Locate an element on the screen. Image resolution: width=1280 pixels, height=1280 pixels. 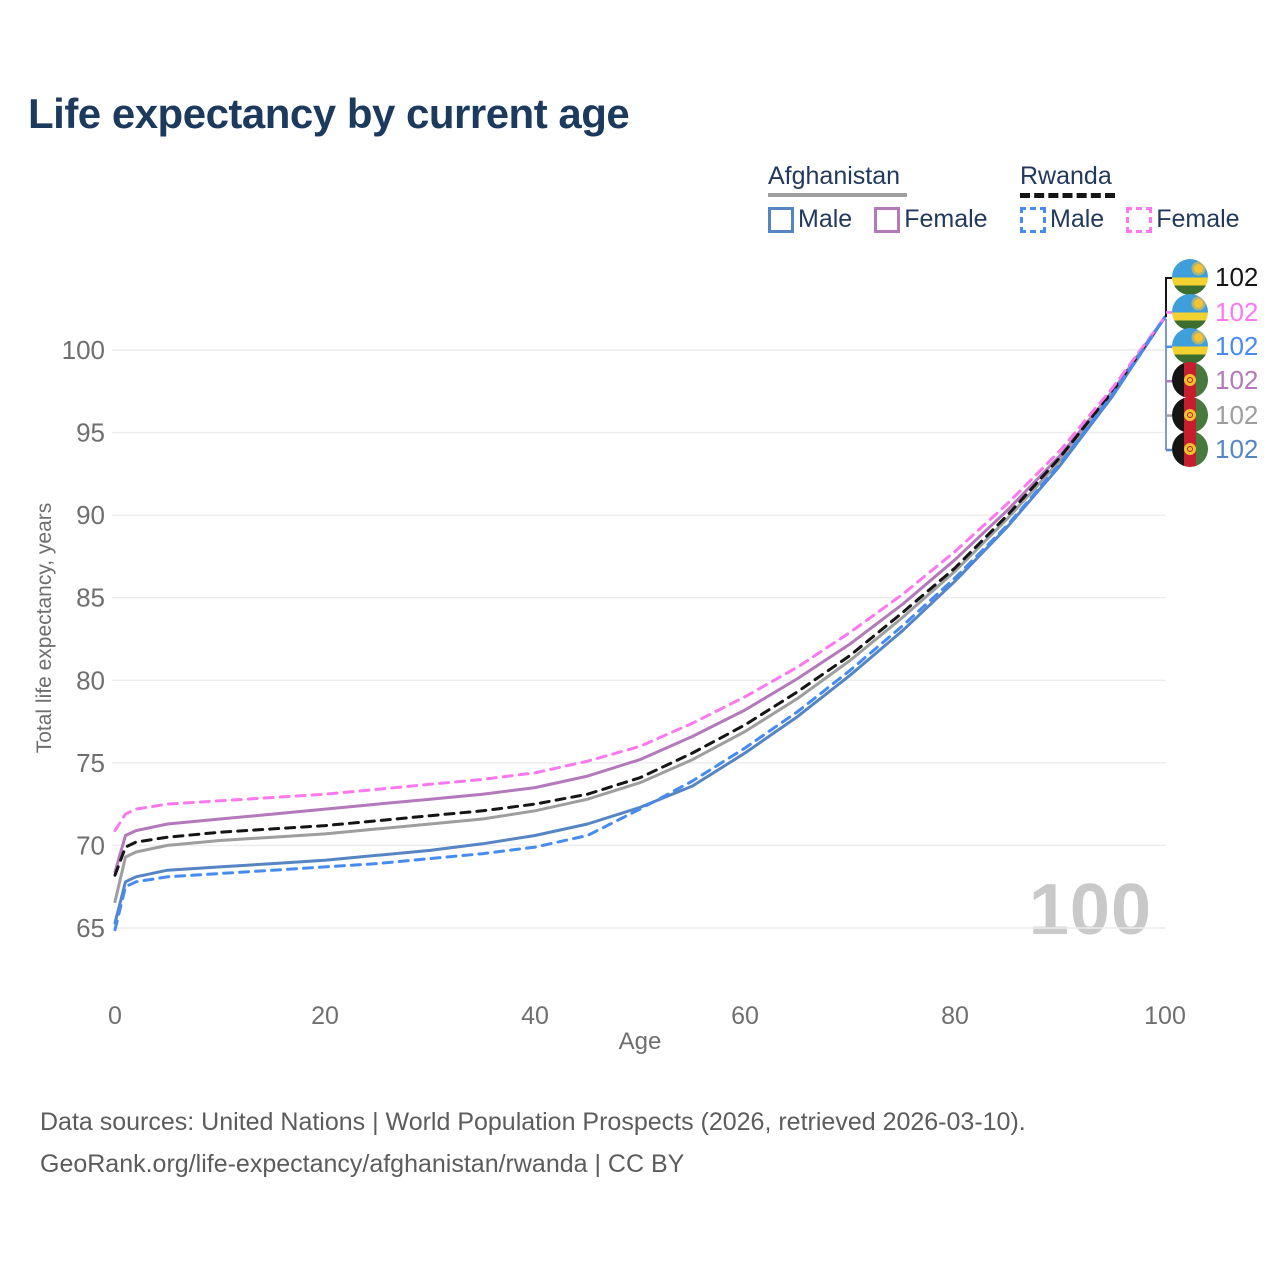
svg-text: 20 is located at coordinates (325, 1016).